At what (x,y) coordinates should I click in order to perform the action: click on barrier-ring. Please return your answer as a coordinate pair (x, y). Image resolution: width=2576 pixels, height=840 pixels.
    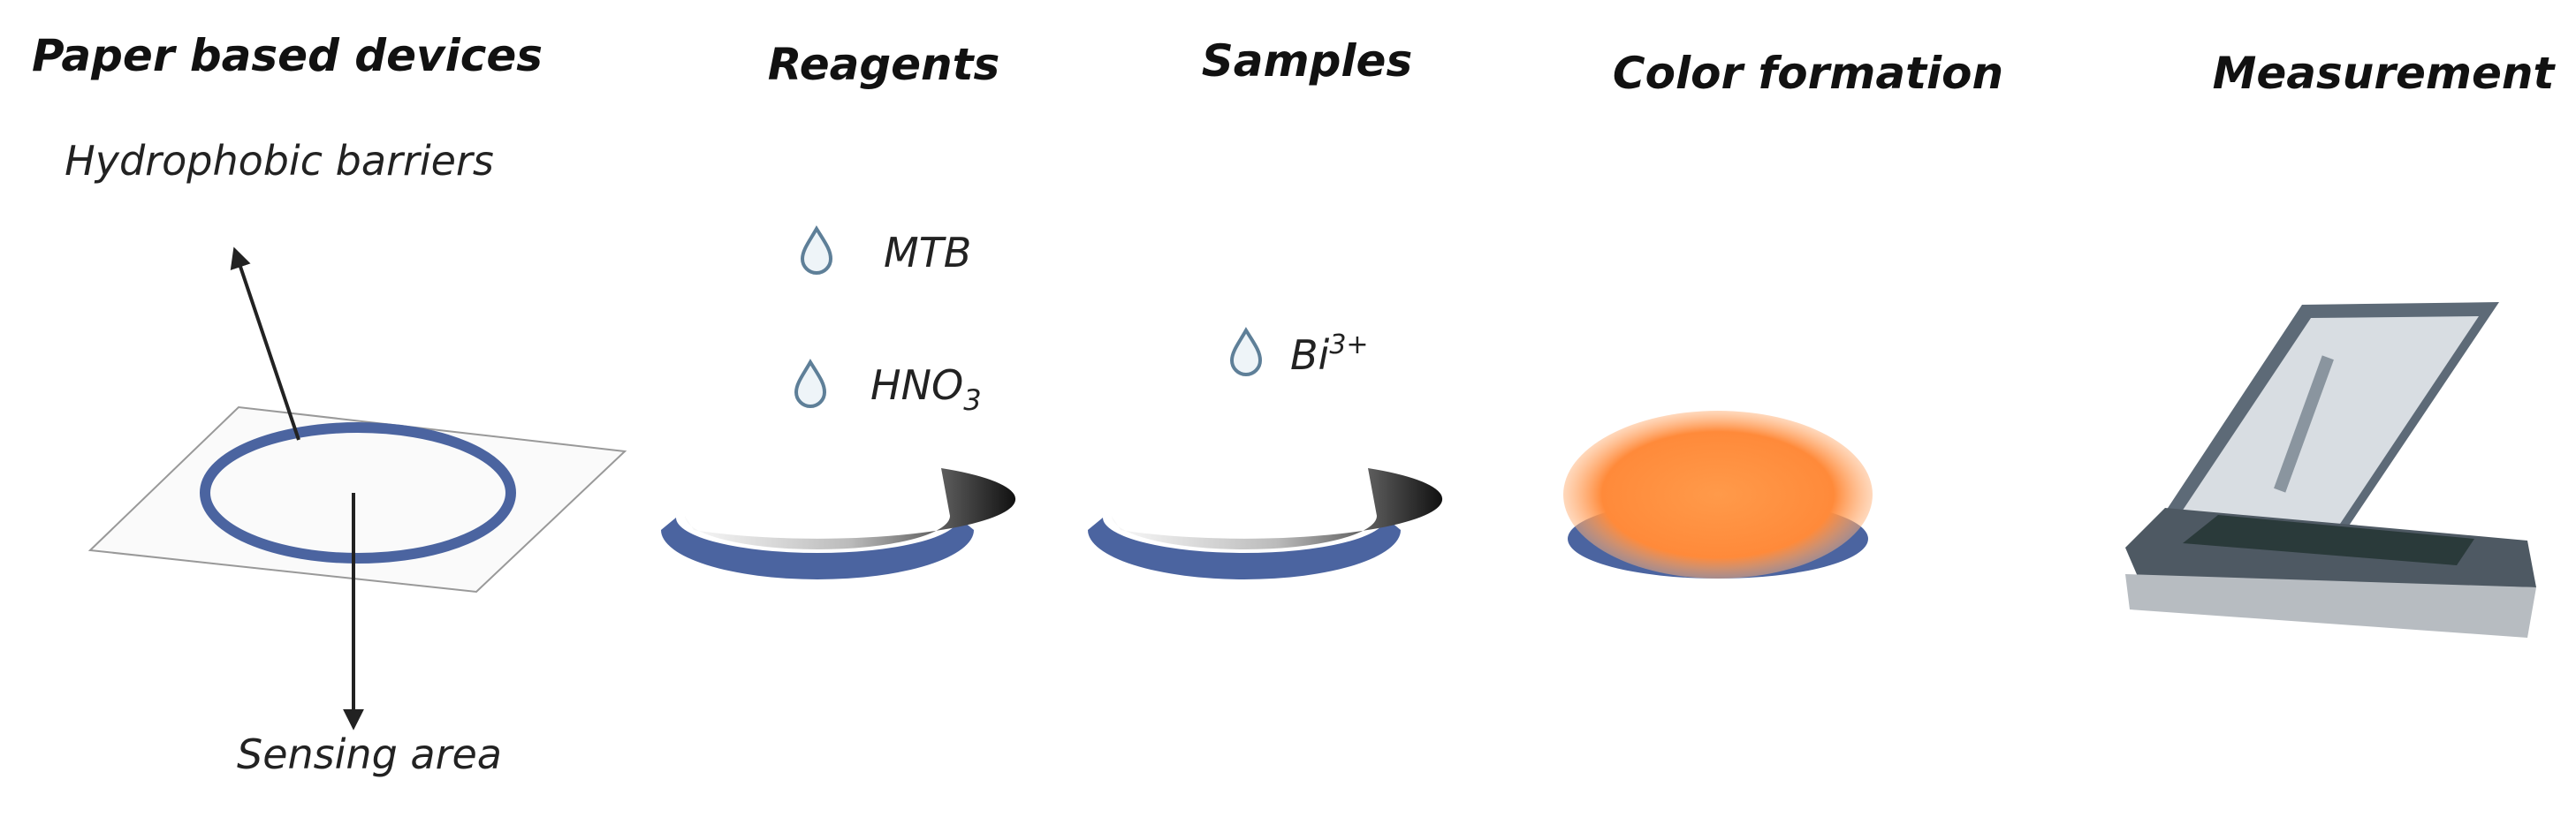
    Looking at the image, I should click on (358, 493).